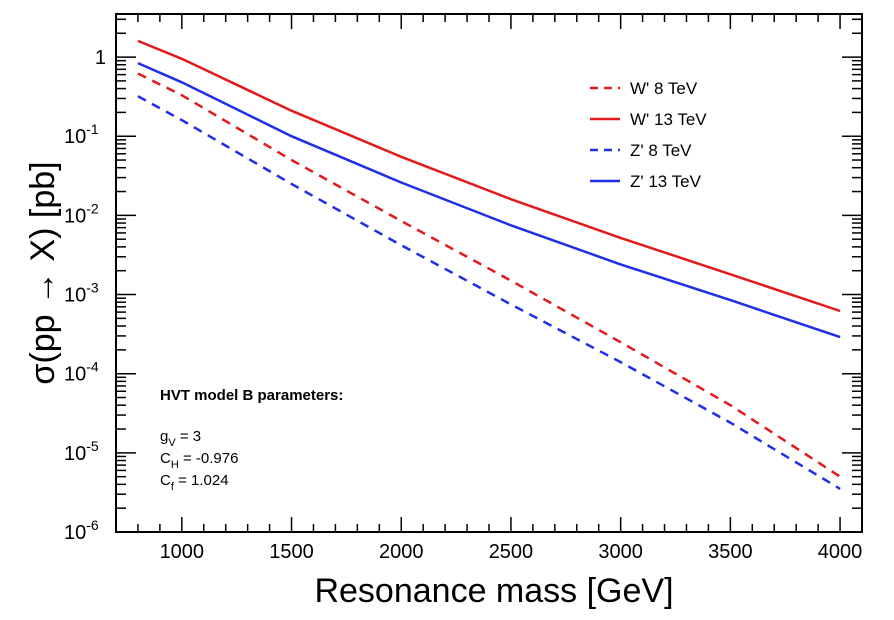 The image size is (894, 620). What do you see at coordinates (291, 552) in the screenshot?
I see `x-tick-label: 1500` at bounding box center [291, 552].